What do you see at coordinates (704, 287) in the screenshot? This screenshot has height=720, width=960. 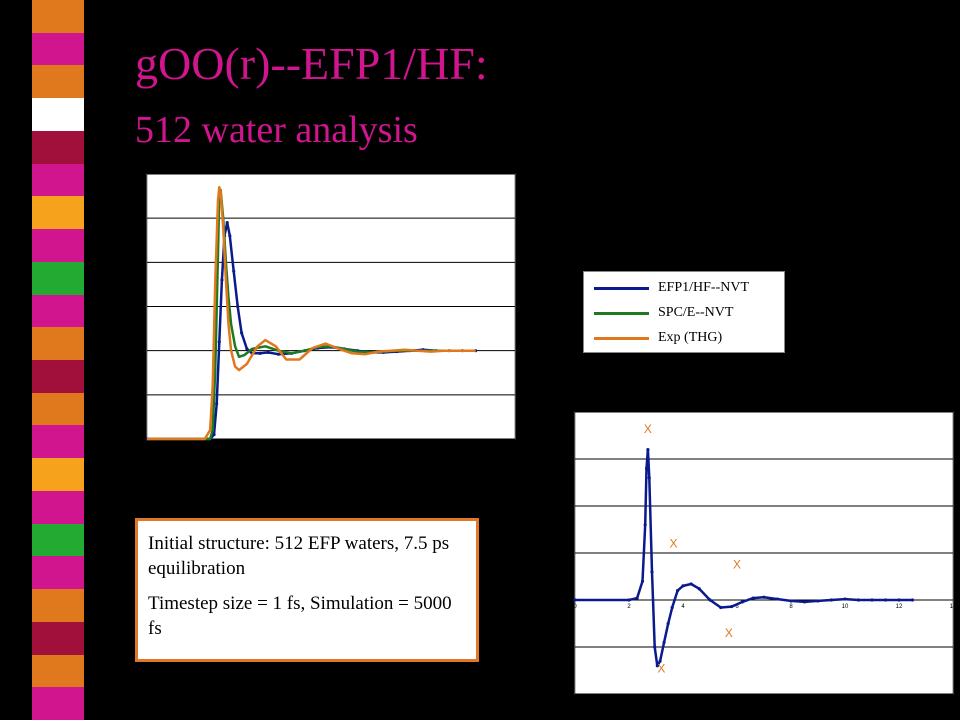 I see `legend-label: EFP1/HF--NVT` at bounding box center [704, 287].